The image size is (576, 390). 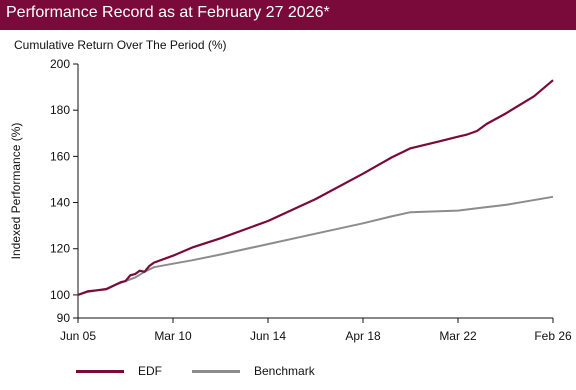 What do you see at coordinates (216, 371) in the screenshot?
I see `legend-swatch-benchmark` at bounding box center [216, 371].